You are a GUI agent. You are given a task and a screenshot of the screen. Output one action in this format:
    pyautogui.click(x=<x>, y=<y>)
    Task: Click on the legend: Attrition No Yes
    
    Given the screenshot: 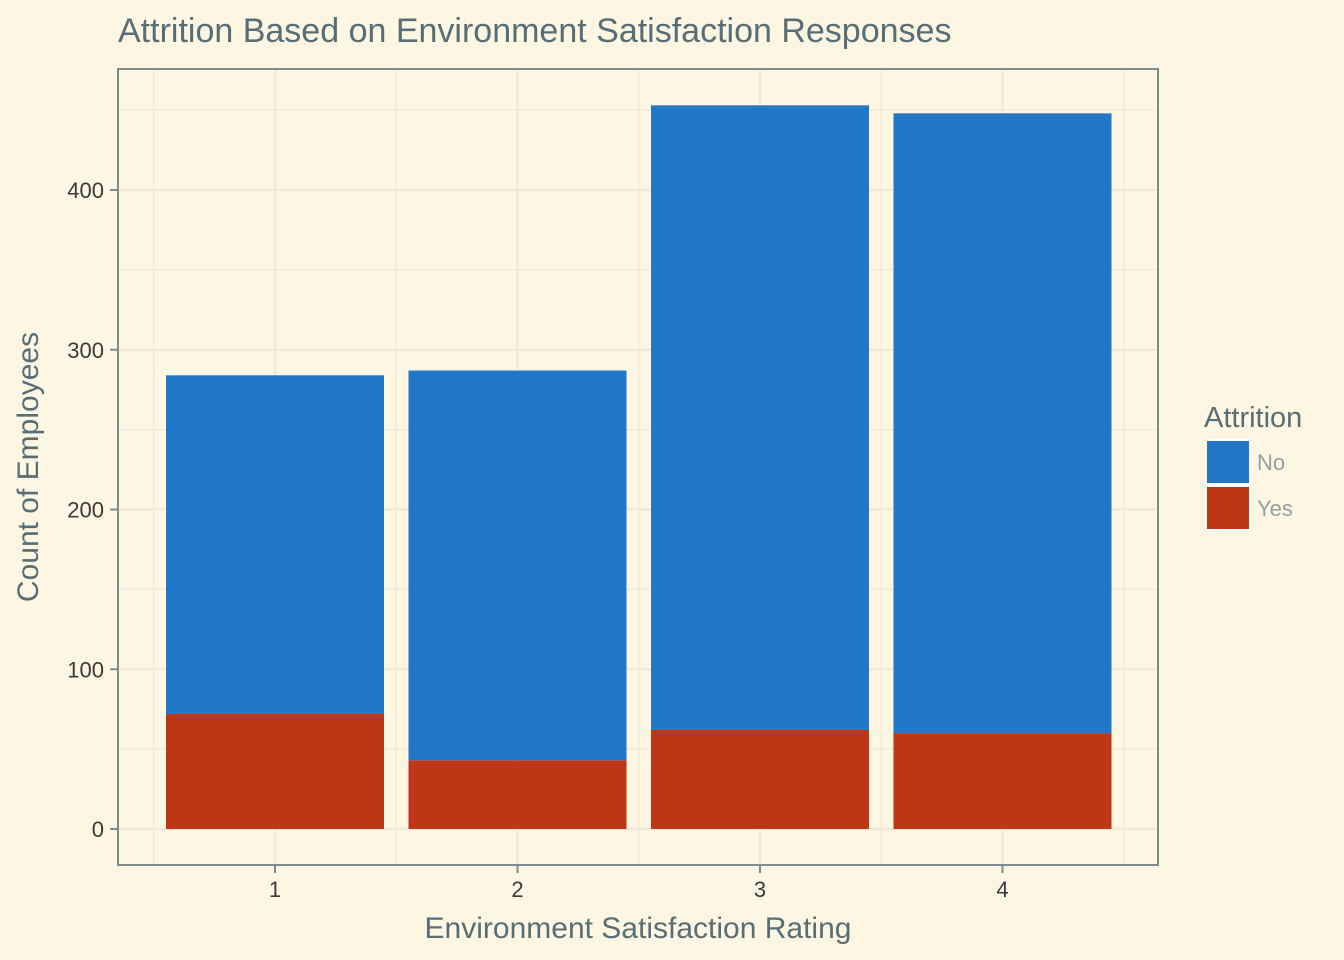 What is the action you would take?
    pyautogui.click(x=1253, y=466)
    